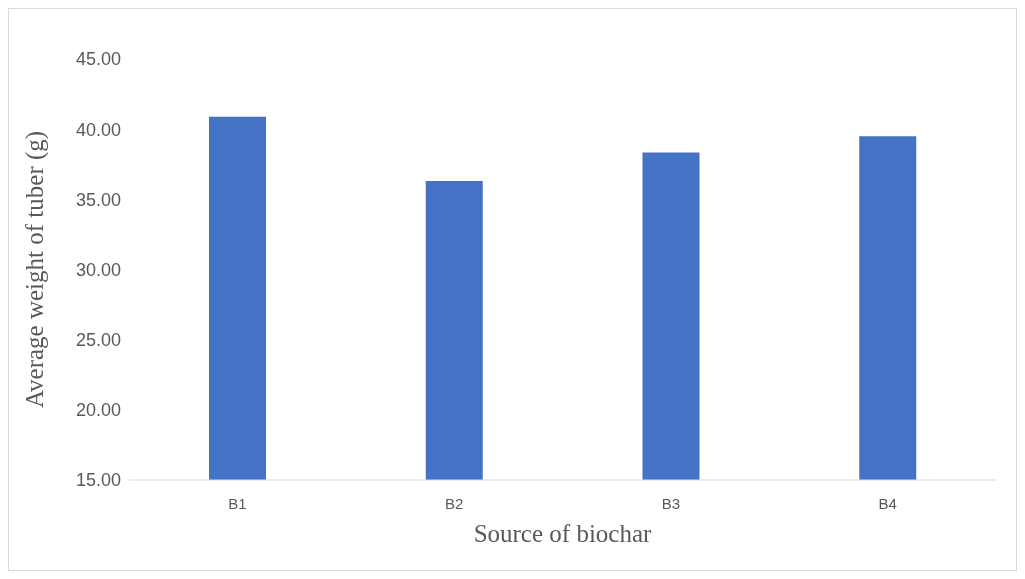 This screenshot has width=1025, height=579. What do you see at coordinates (98, 199) in the screenshot?
I see `y-tick-label: 35.00` at bounding box center [98, 199].